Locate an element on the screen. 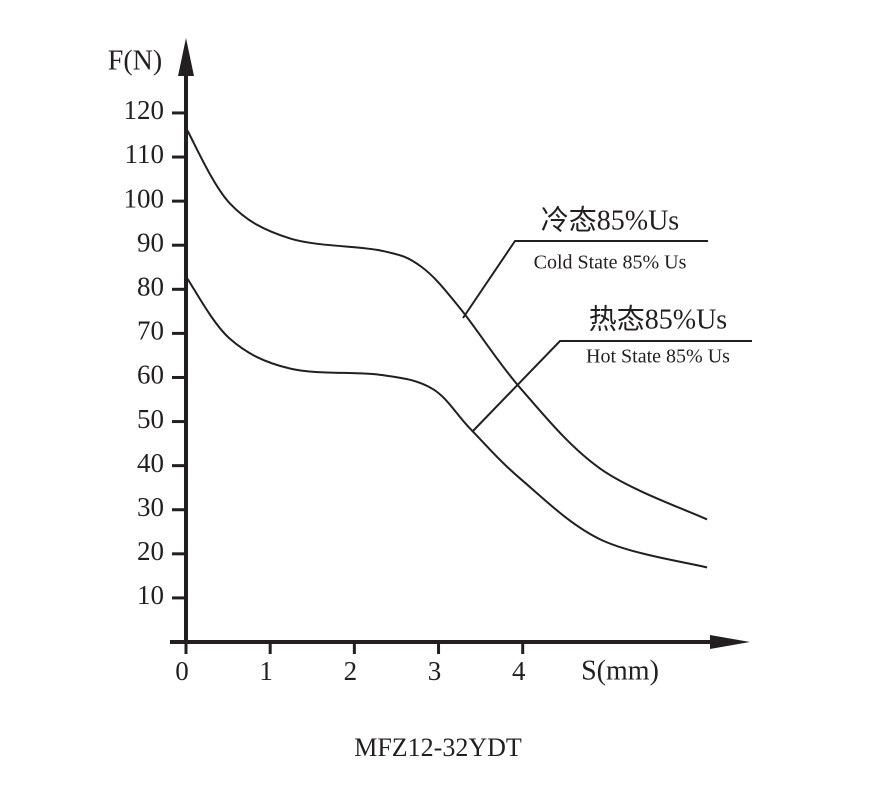 The image size is (884, 812). annotation: 冷态85%Us is located at coordinates (610, 220).